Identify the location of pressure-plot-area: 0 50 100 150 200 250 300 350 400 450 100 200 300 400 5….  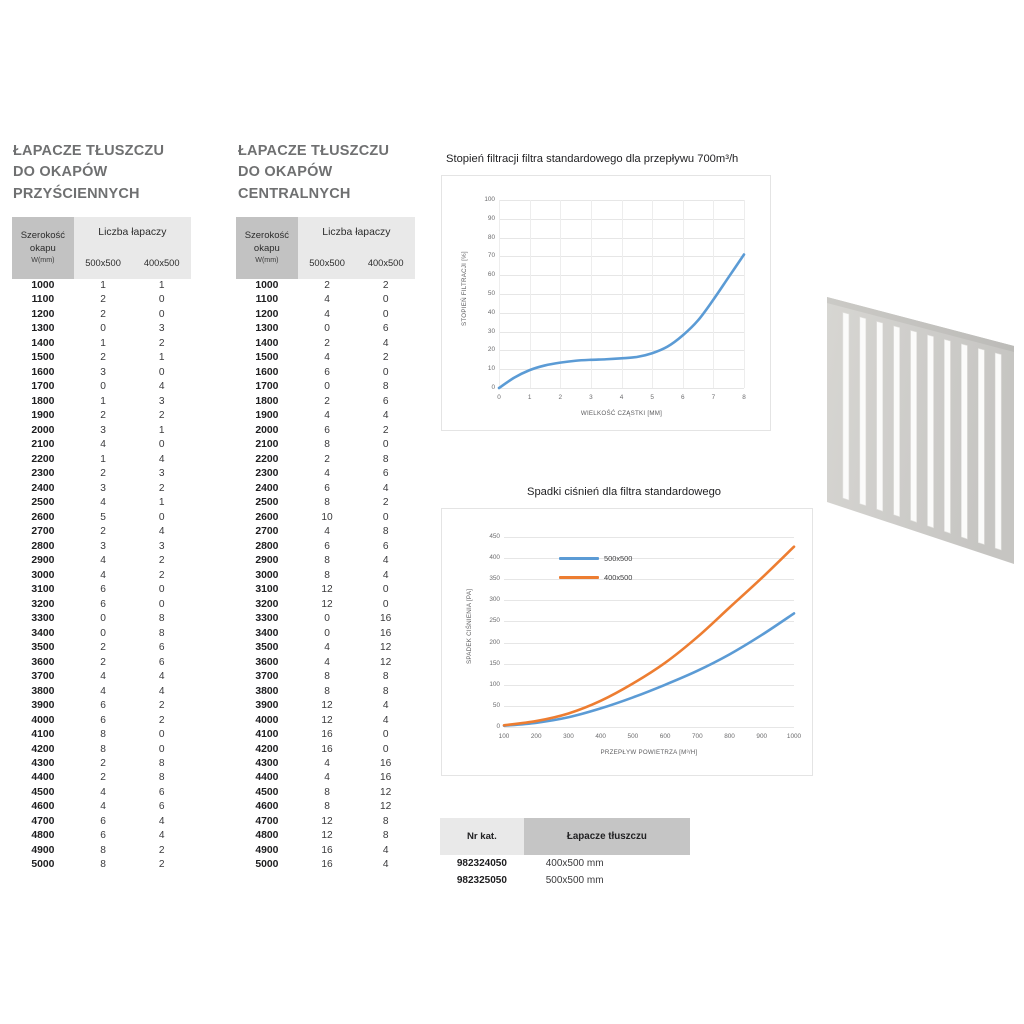
(645, 636).